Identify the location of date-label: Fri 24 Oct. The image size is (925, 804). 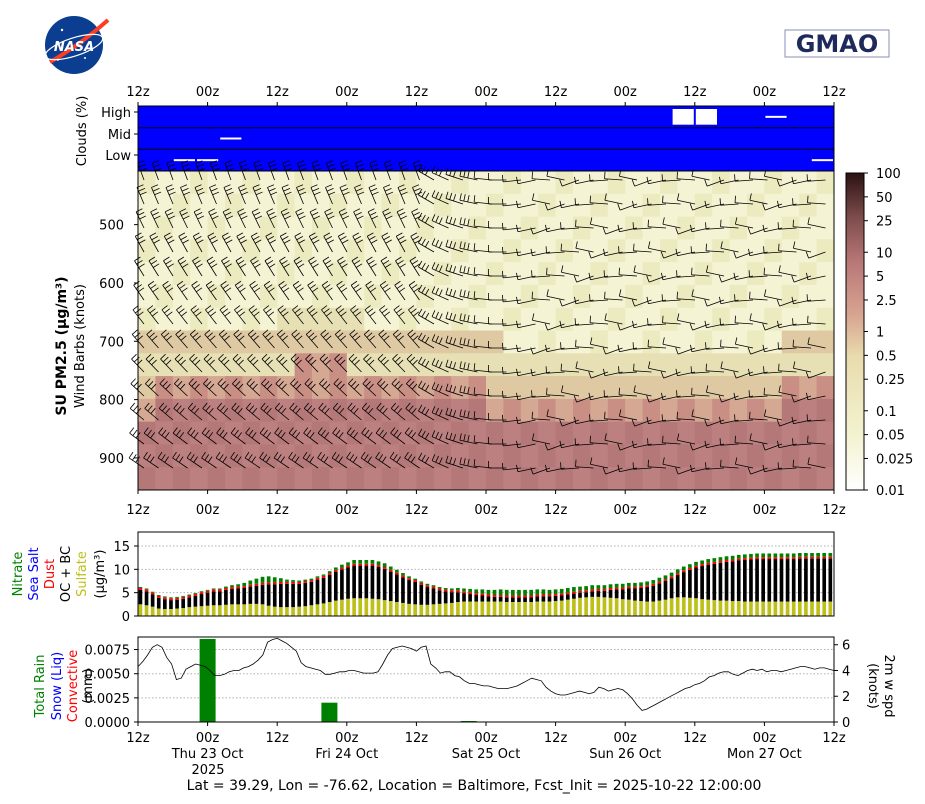
(346, 754).